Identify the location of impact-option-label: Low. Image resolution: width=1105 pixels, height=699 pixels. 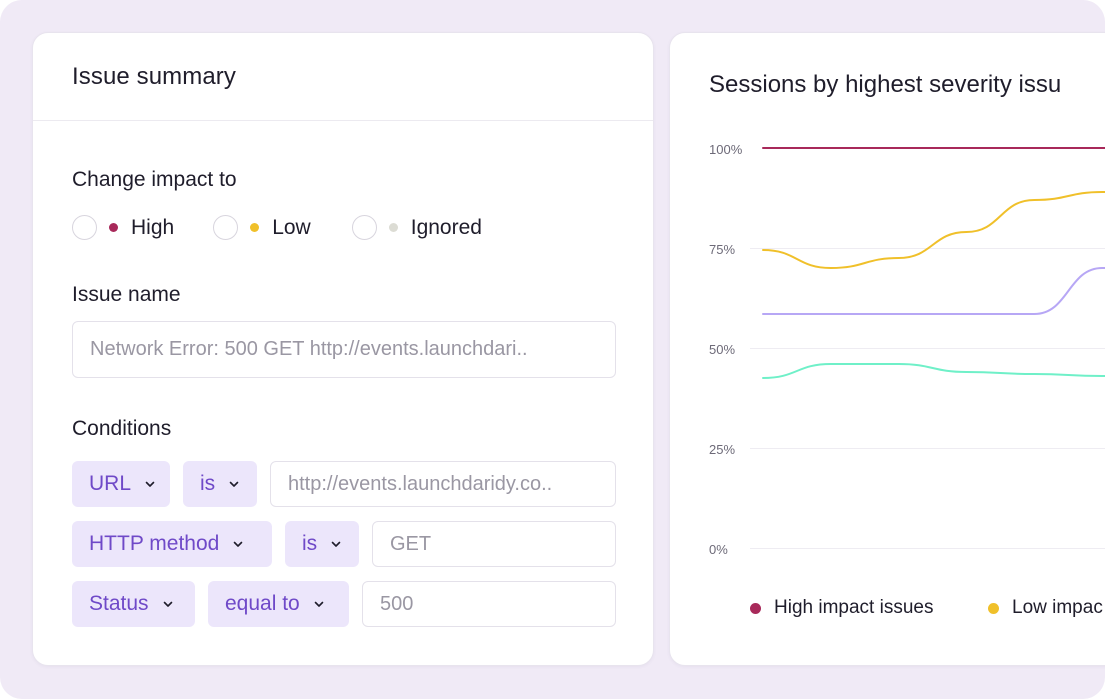
(291, 227).